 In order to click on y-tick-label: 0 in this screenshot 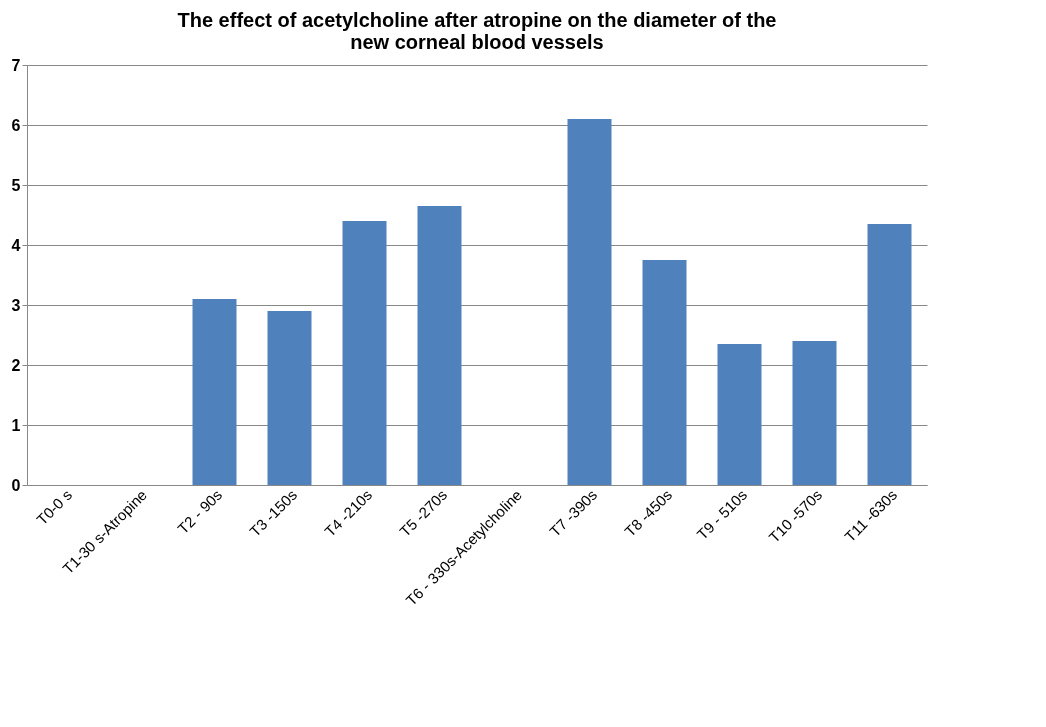, I will do `click(16, 485)`.